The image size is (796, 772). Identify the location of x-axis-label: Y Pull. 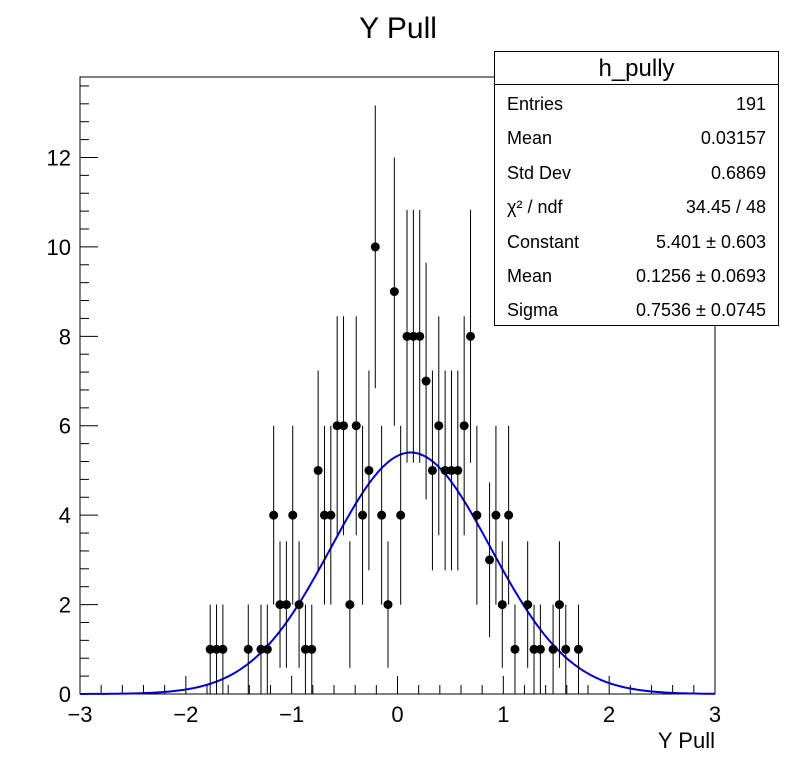
(686, 740).